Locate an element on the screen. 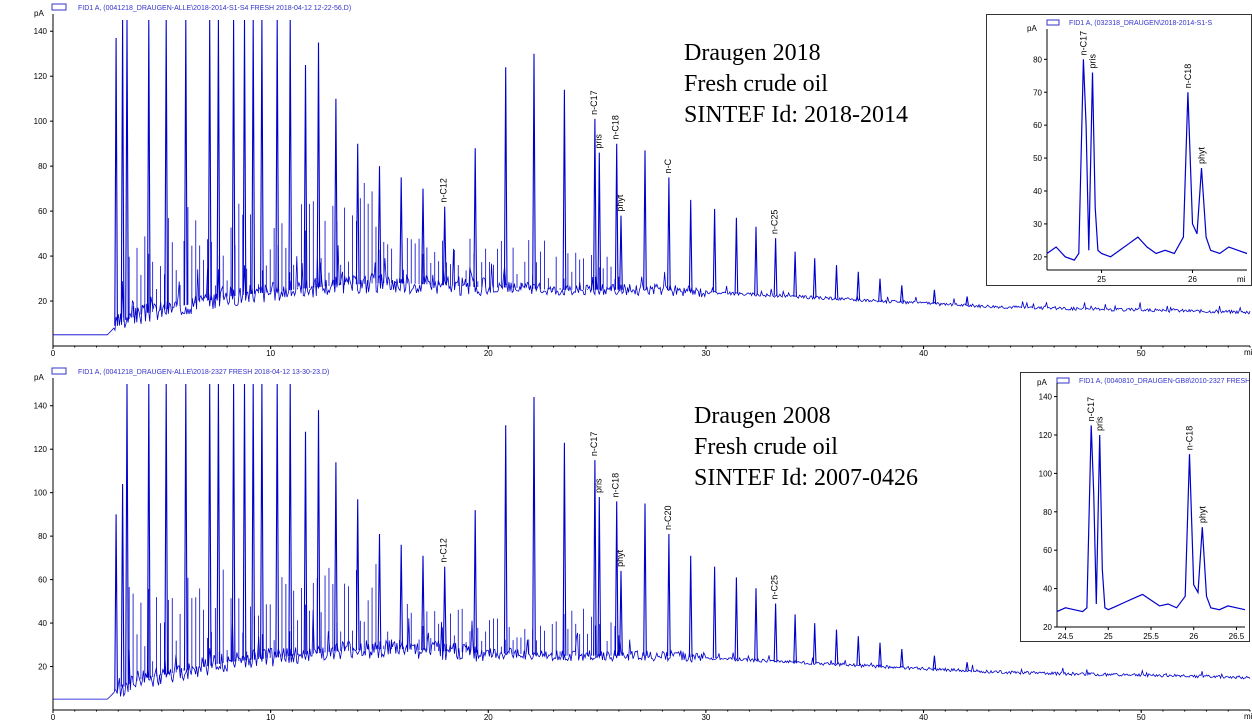 The image size is (1252, 727). peak-label: n-C25 is located at coordinates (775, 222).